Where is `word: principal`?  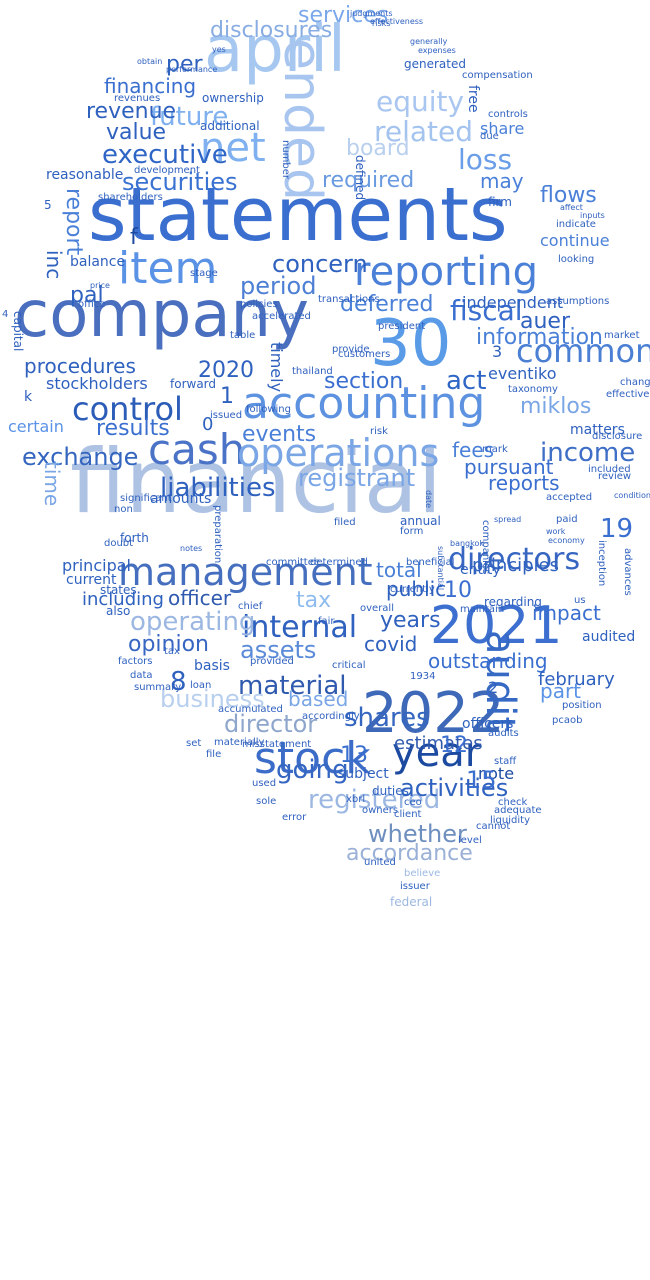 word: principal is located at coordinates (96, 565).